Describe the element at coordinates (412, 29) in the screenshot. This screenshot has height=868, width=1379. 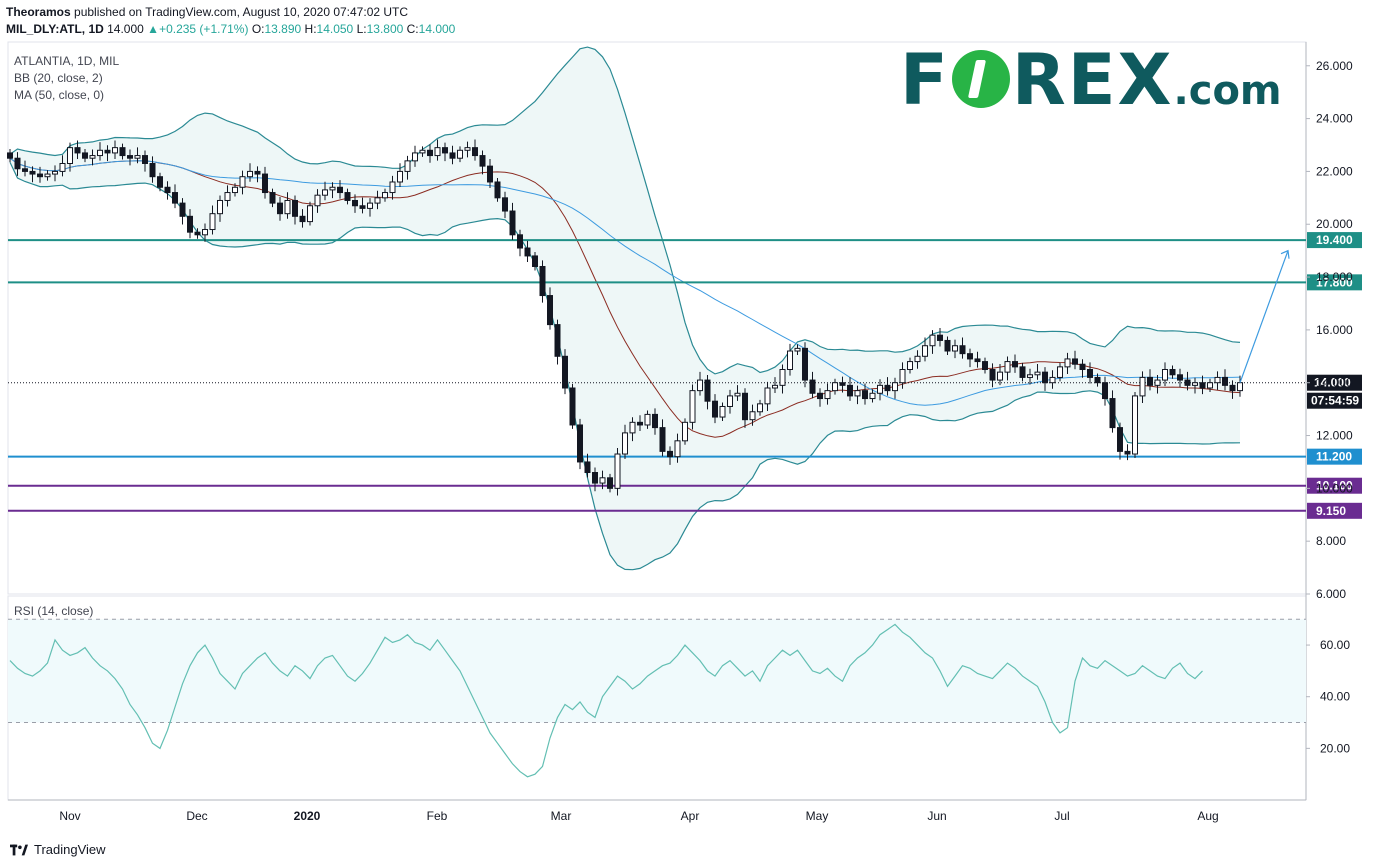
I see `close-label: C:` at that location.